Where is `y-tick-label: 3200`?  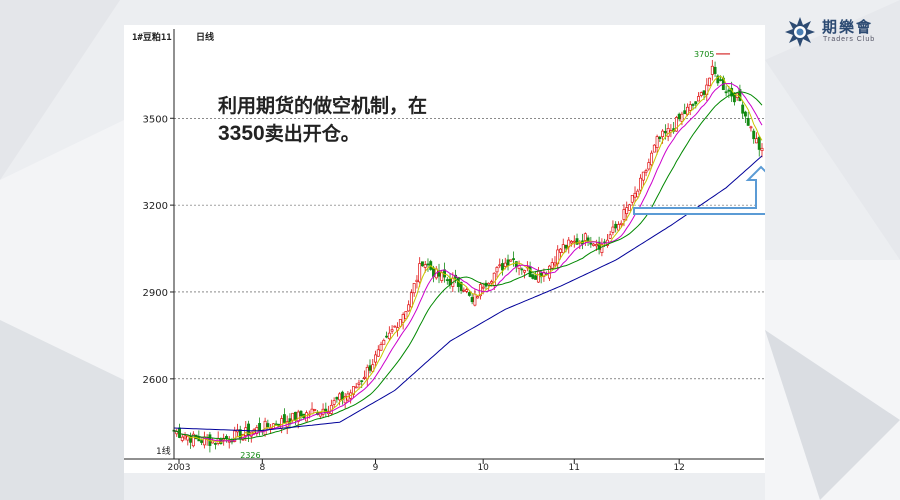 y-tick-label: 3200 is located at coordinates (155, 206).